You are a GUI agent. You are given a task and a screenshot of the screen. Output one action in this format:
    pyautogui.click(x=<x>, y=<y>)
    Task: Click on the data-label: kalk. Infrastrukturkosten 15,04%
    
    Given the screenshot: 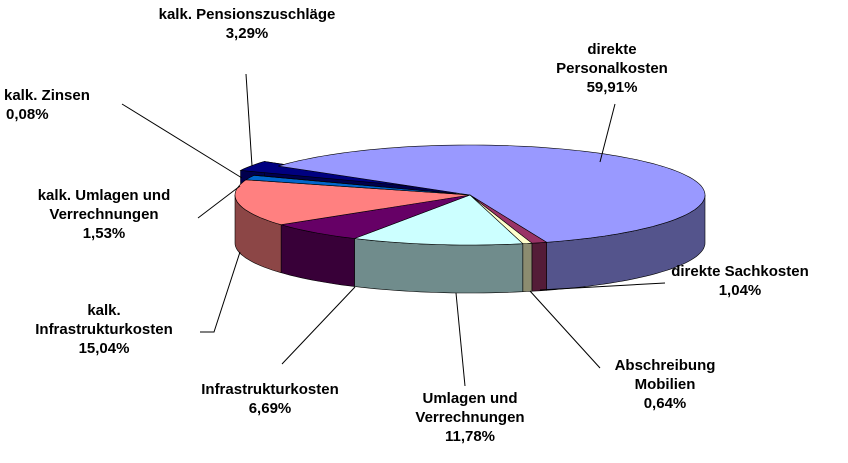 What is the action you would take?
    pyautogui.click(x=104, y=329)
    